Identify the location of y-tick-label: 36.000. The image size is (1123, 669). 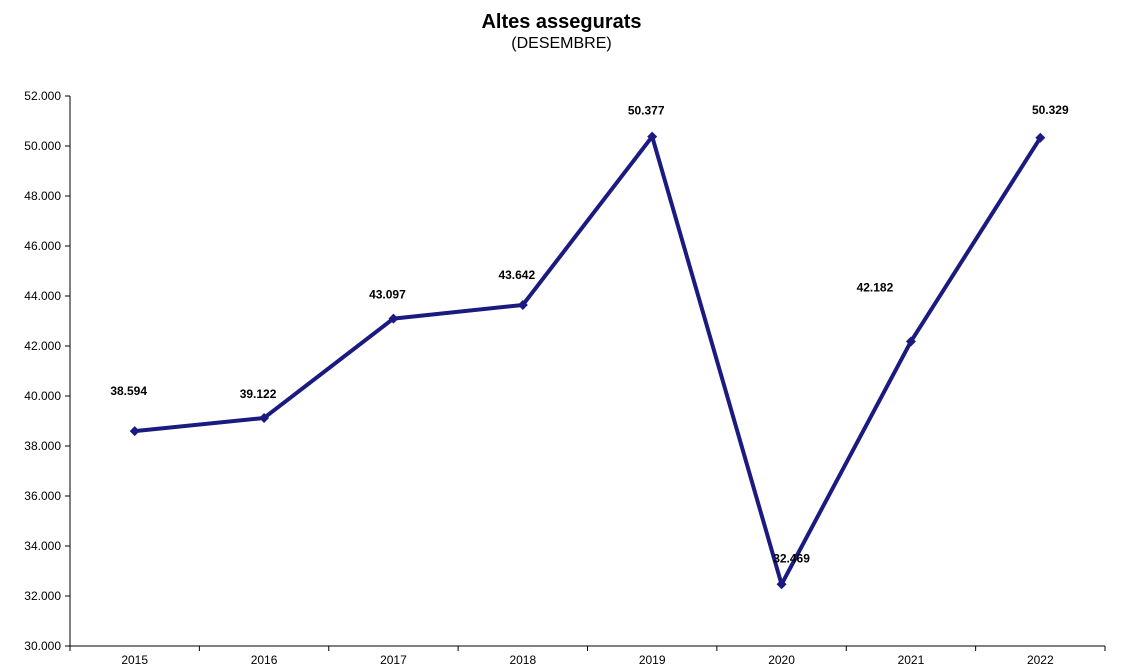
(42, 496).